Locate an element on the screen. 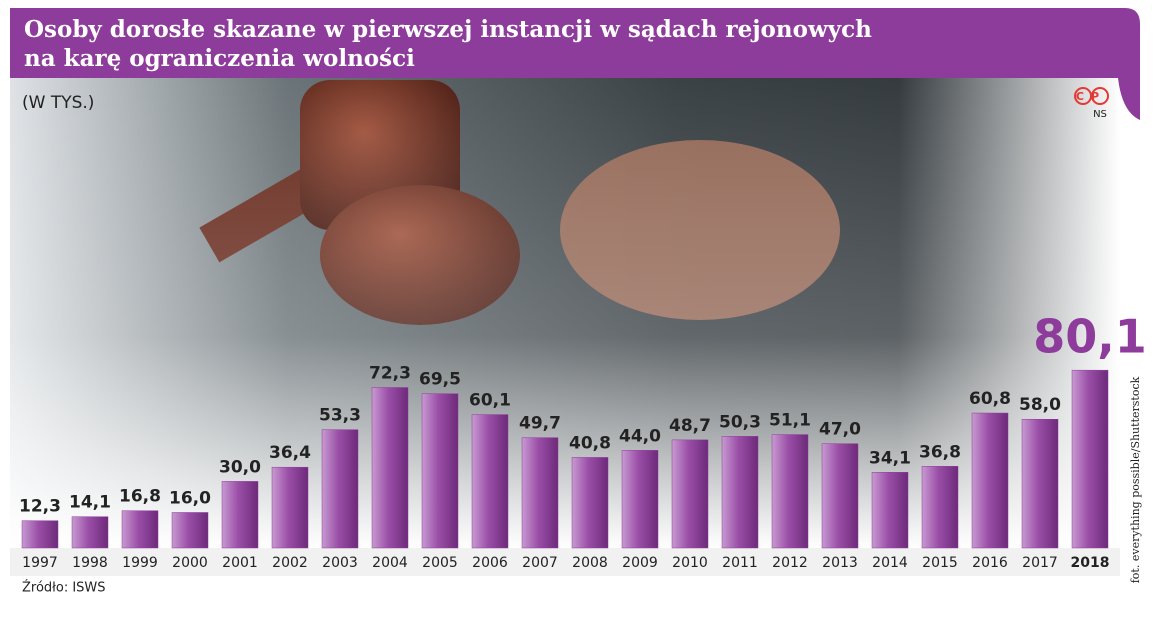  x-tick-label: 2017 is located at coordinates (1040, 563).